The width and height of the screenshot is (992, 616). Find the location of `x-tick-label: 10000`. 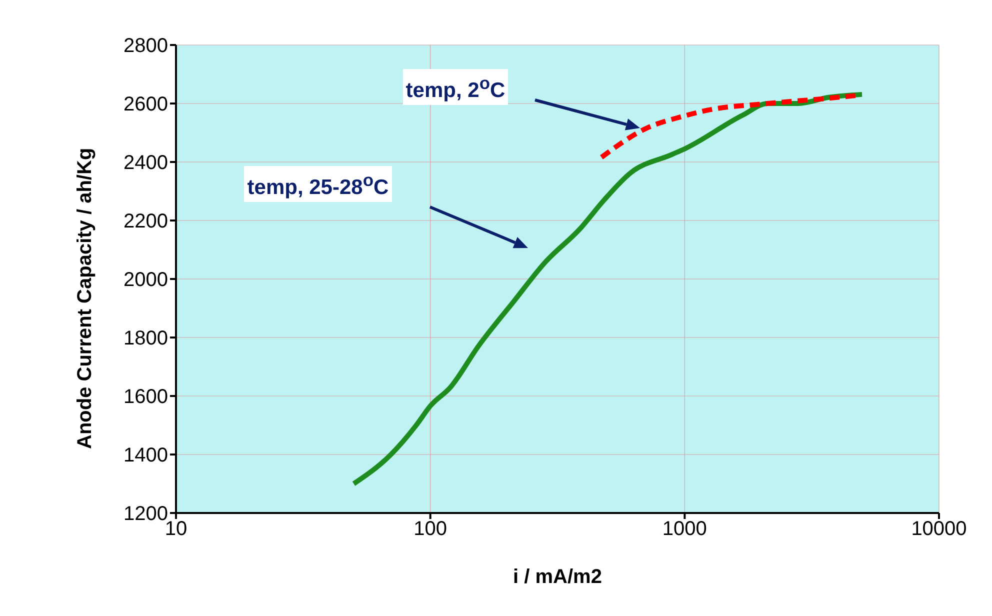

x-tick-label: 10000 is located at coordinates (939, 529).